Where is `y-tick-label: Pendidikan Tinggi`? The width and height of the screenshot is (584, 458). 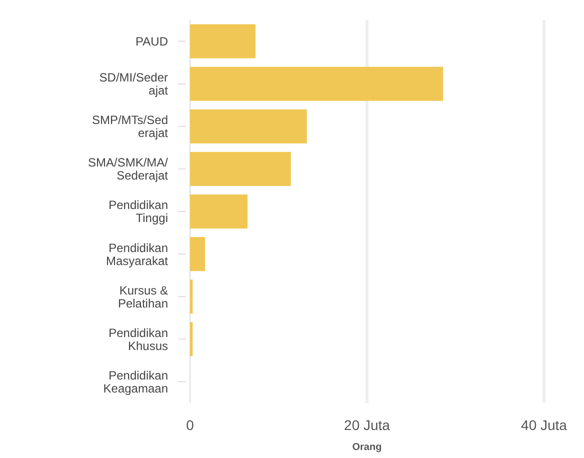 y-tick-label: Pendidikan Tinggi is located at coordinates (138, 212).